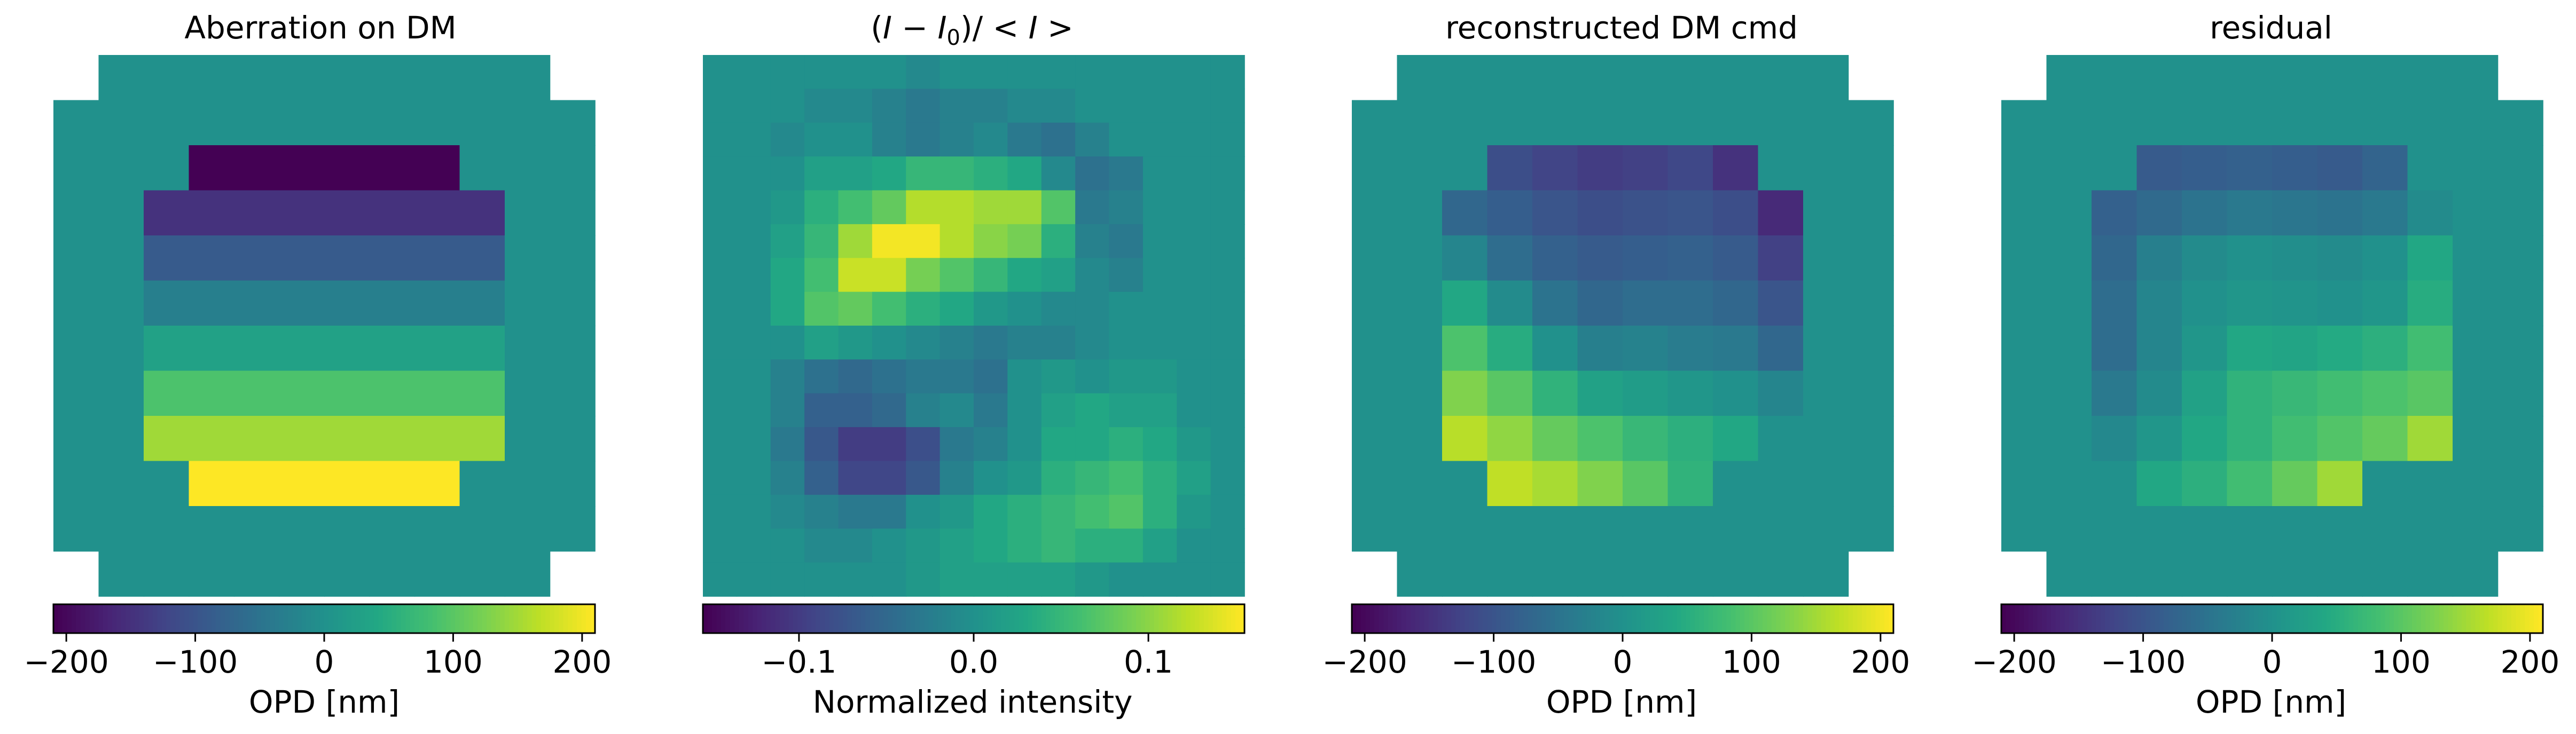  I want to click on colorbar-tick-label: 100, so click(2401, 662).